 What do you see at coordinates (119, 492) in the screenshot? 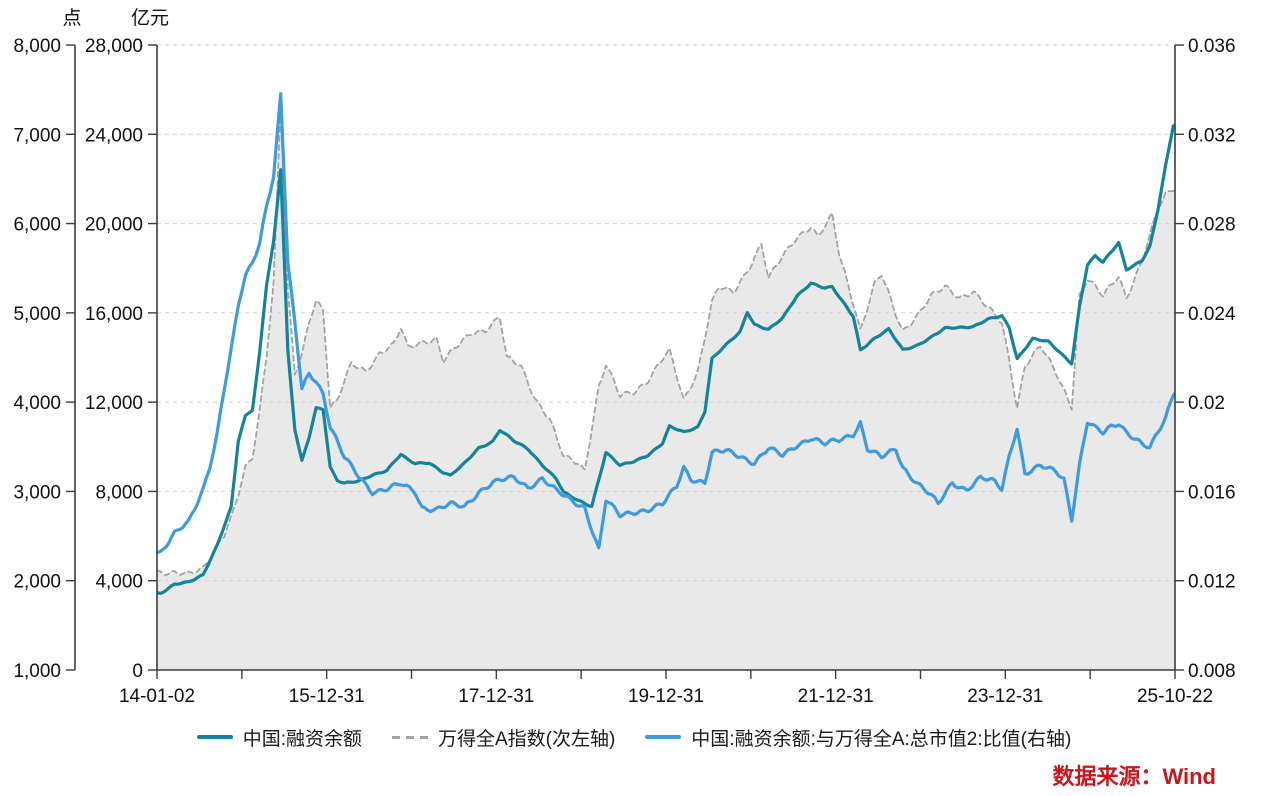
I see `y-tick-label-yiyuan: 8,000` at bounding box center [119, 492].